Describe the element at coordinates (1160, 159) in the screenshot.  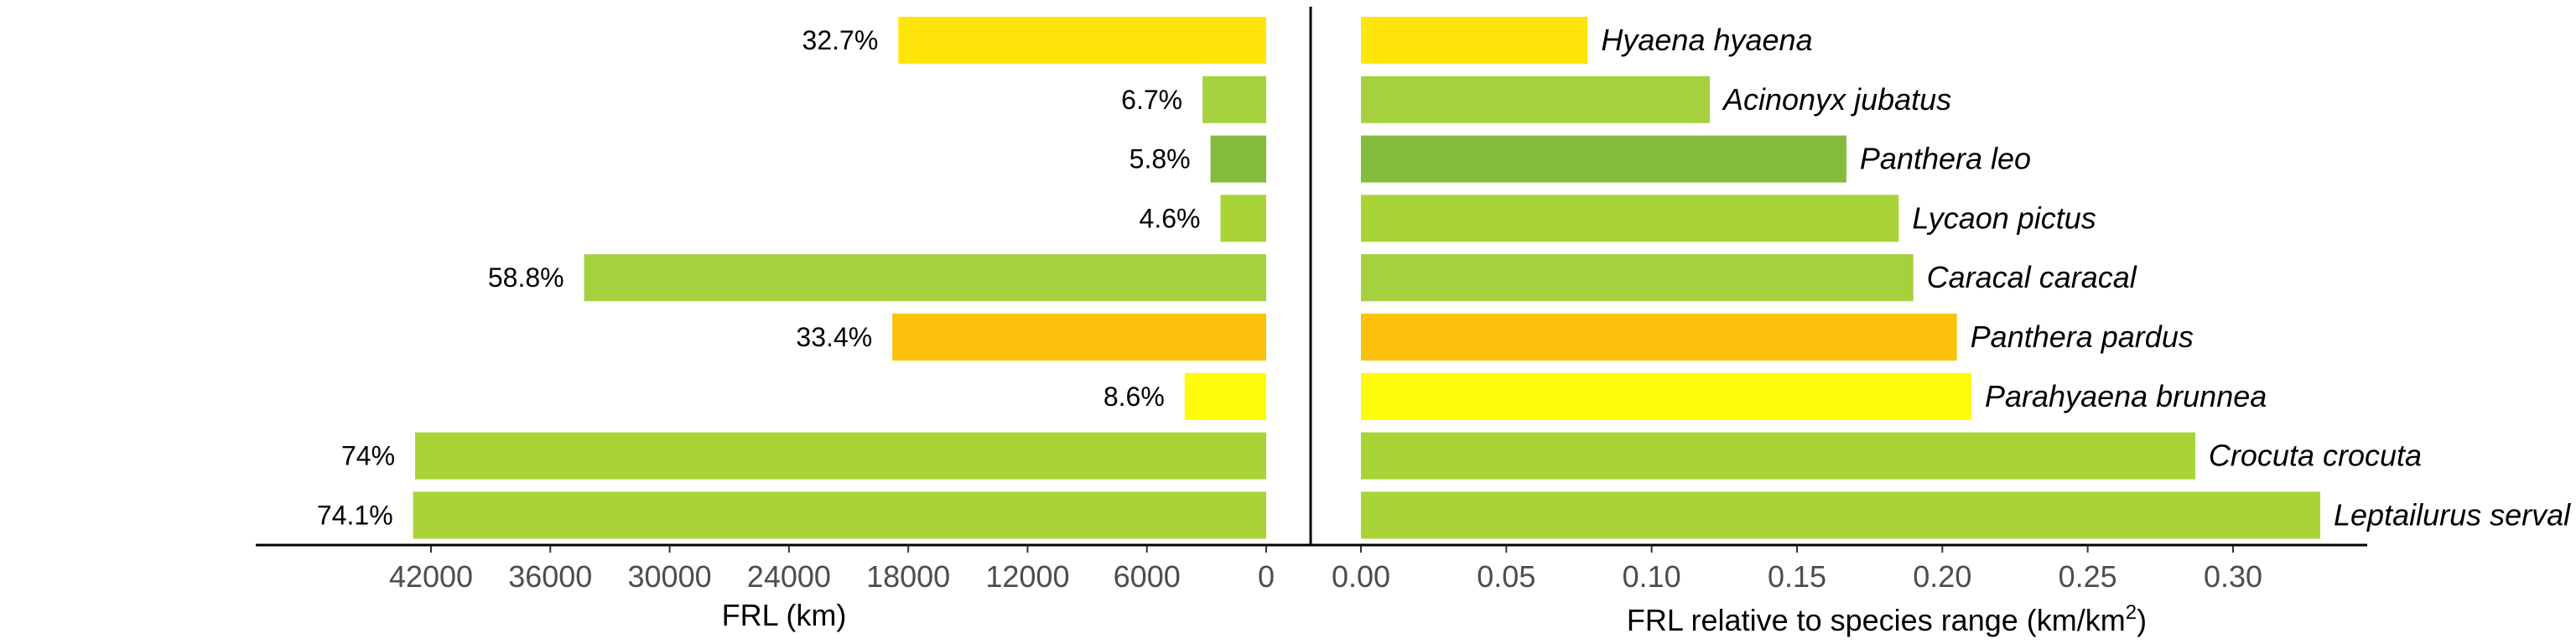
I see `left-pct-label-panthera-leo: 5.8%` at that location.